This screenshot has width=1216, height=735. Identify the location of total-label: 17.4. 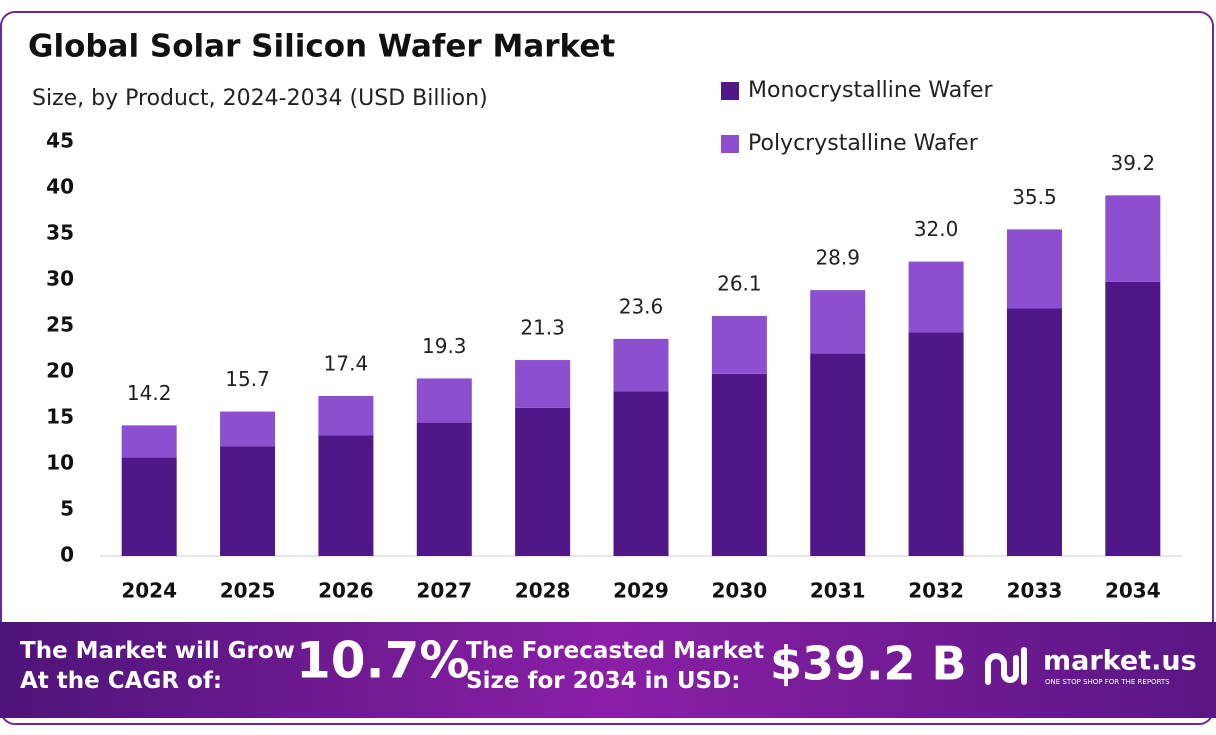
(346, 363).